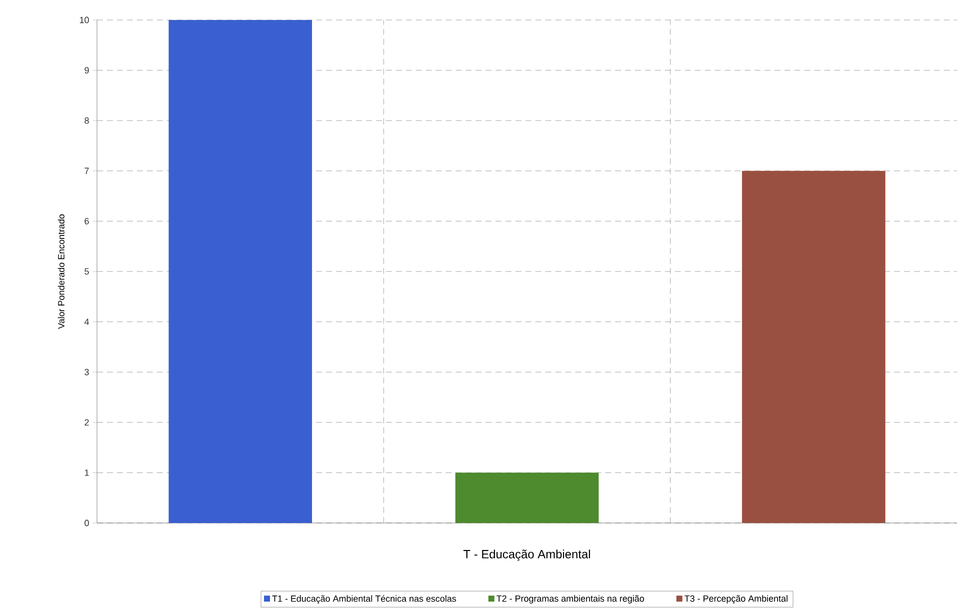 The width and height of the screenshot is (964, 613). I want to click on y-tick-label: 10, so click(84, 20).